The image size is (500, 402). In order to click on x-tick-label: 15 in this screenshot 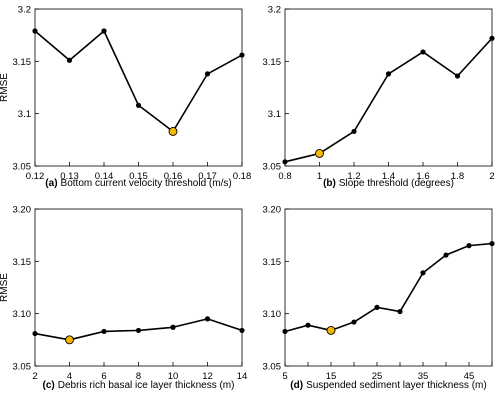, I will do `click(331, 376)`.